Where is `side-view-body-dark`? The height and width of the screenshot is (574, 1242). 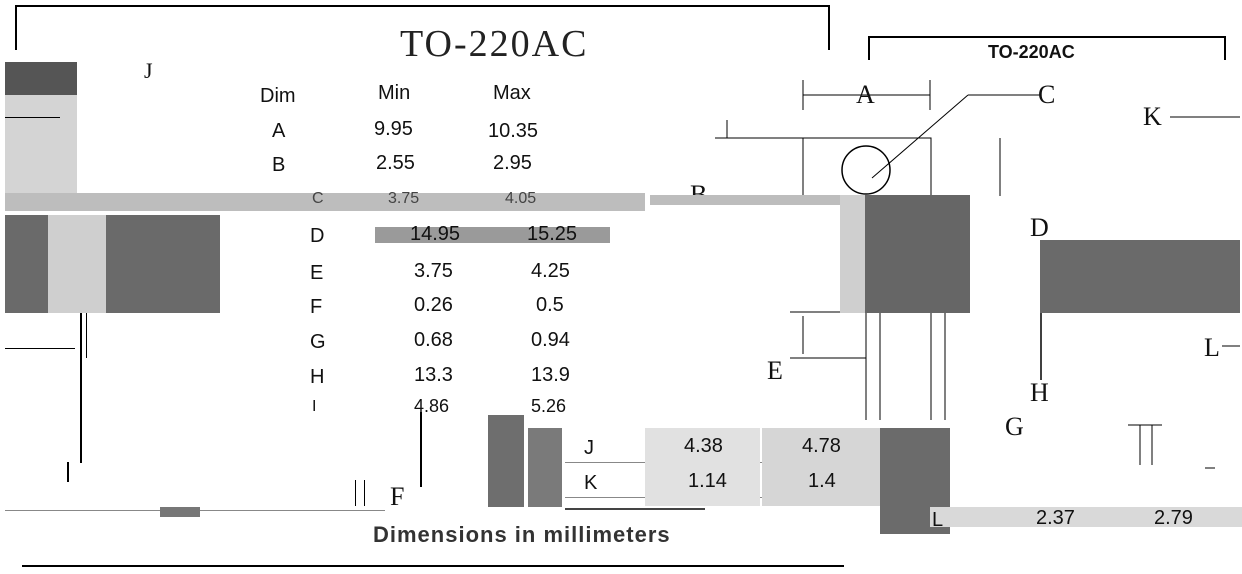 side-view-body-dark is located at coordinates (112, 264).